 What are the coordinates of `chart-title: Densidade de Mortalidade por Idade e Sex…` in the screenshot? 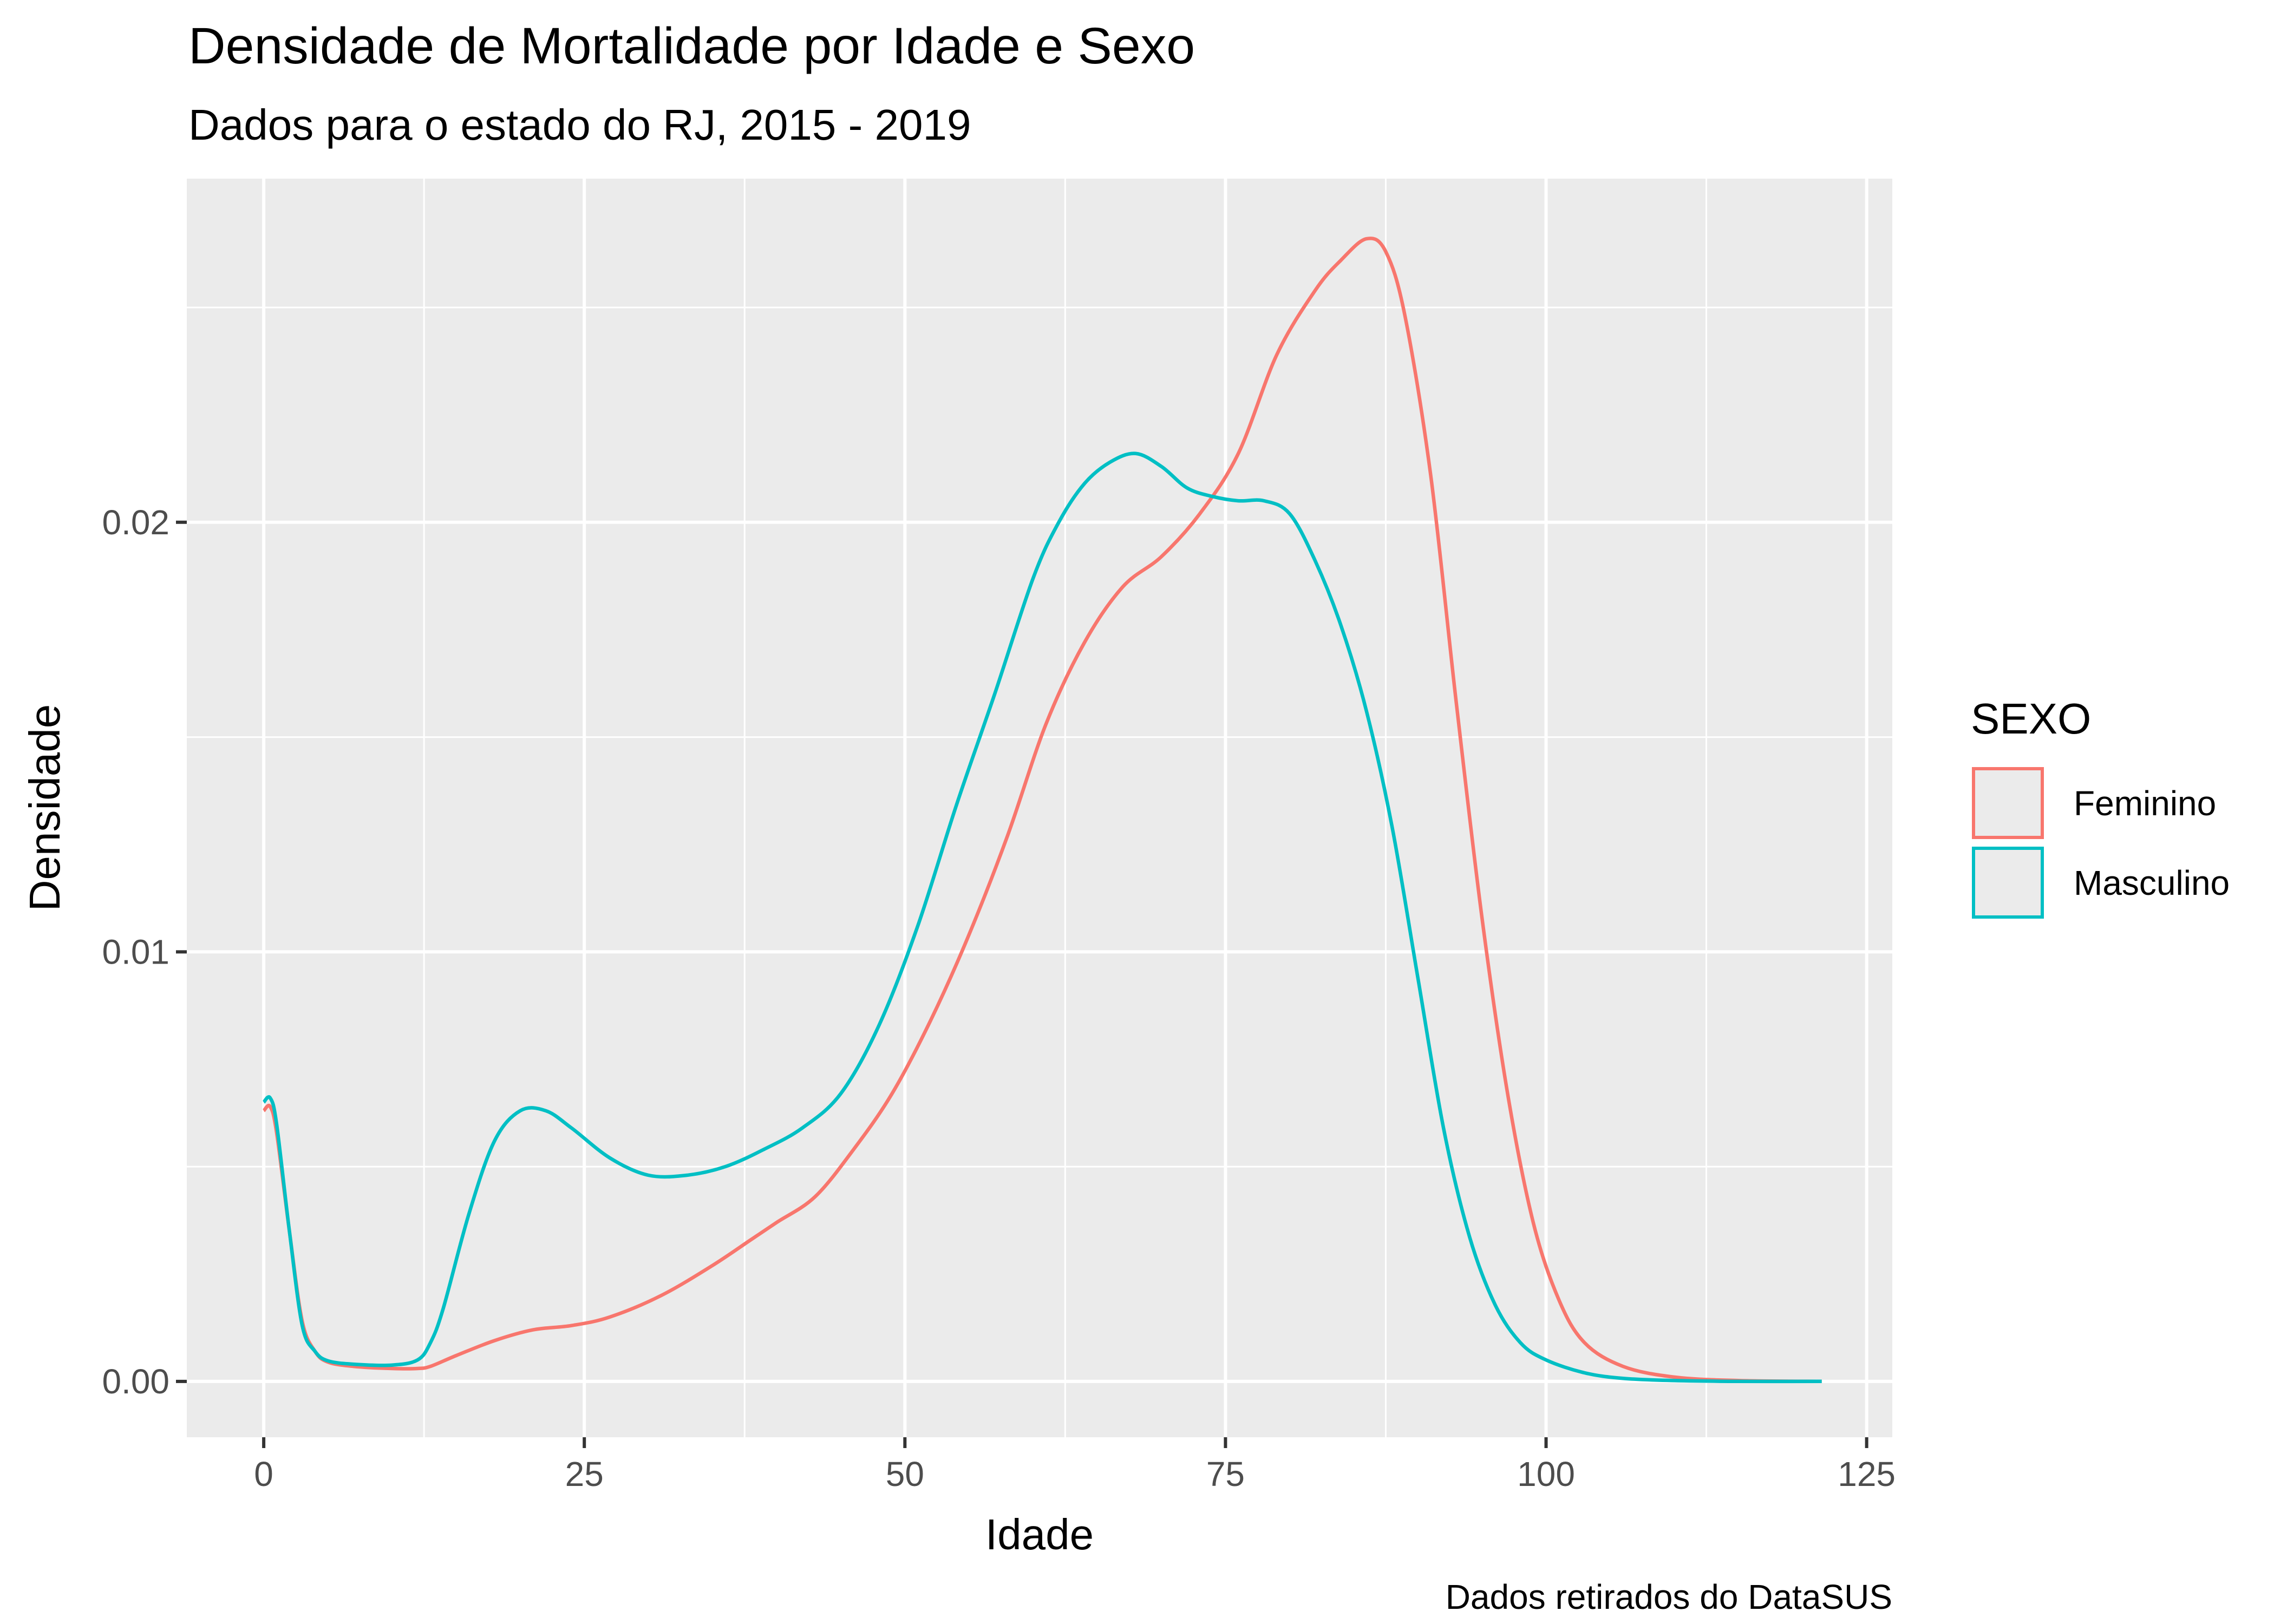 It's located at (692, 46).